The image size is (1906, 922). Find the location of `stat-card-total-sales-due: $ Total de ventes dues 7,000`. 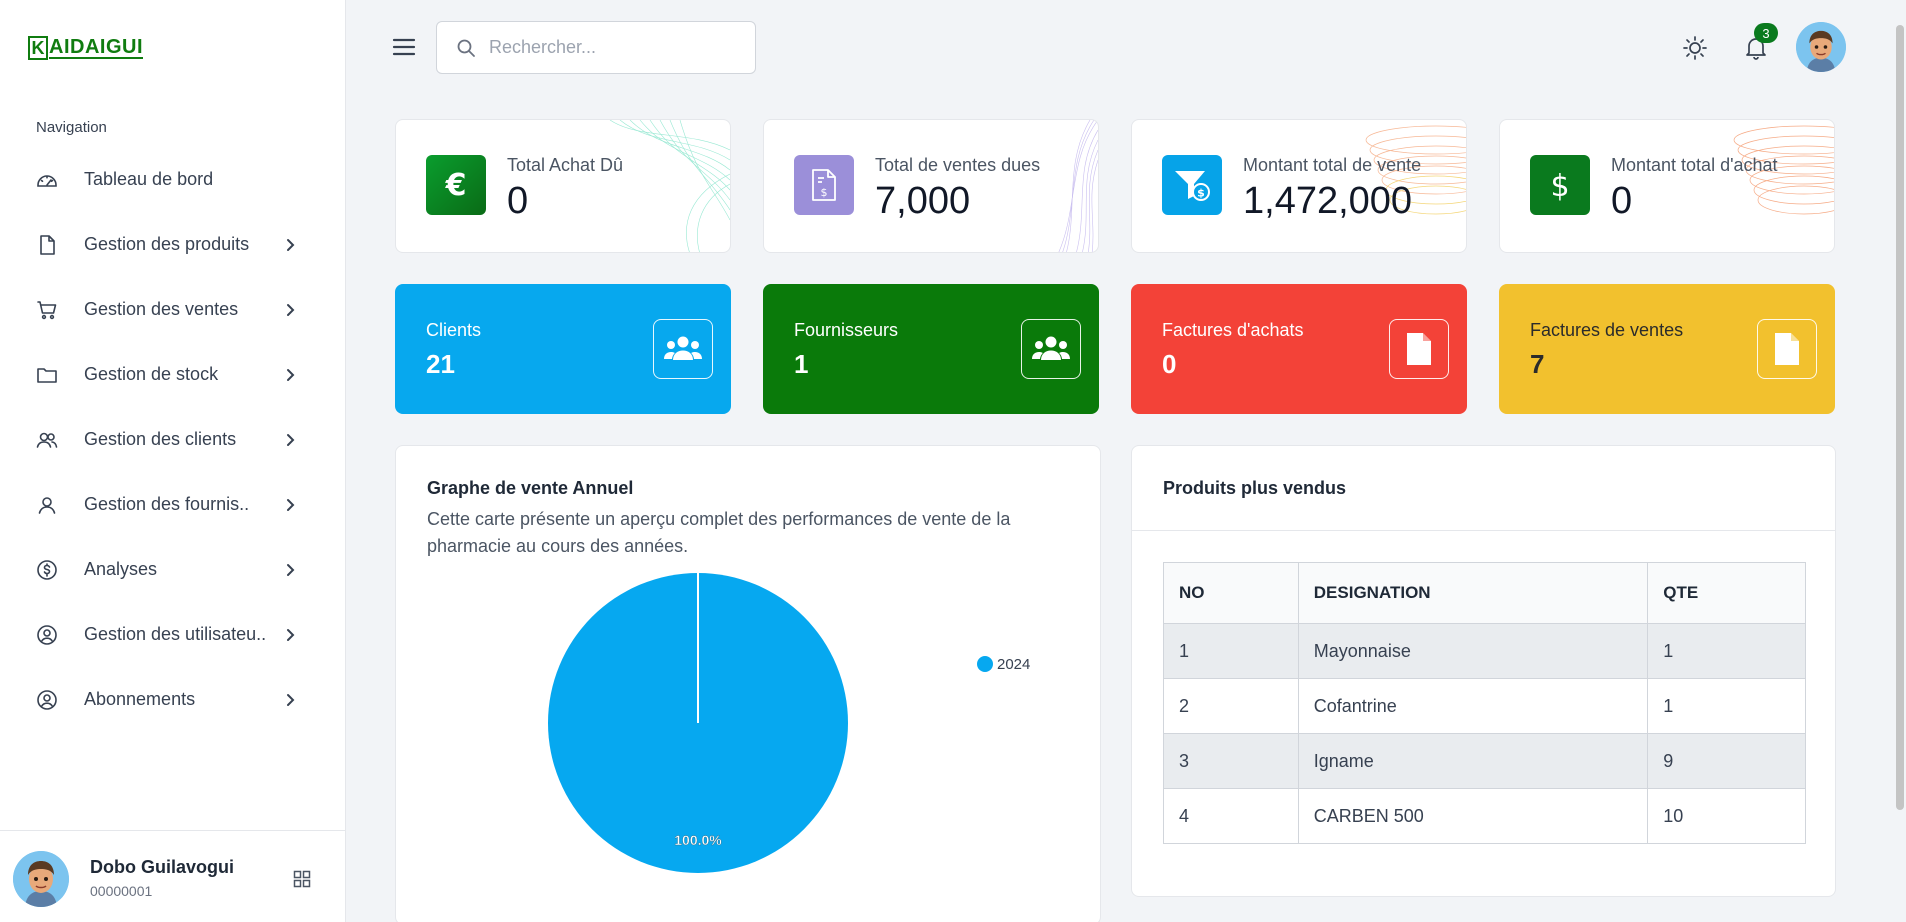

stat-card-total-sales-due: $ Total de ventes dues 7,000 is located at coordinates (931, 186).